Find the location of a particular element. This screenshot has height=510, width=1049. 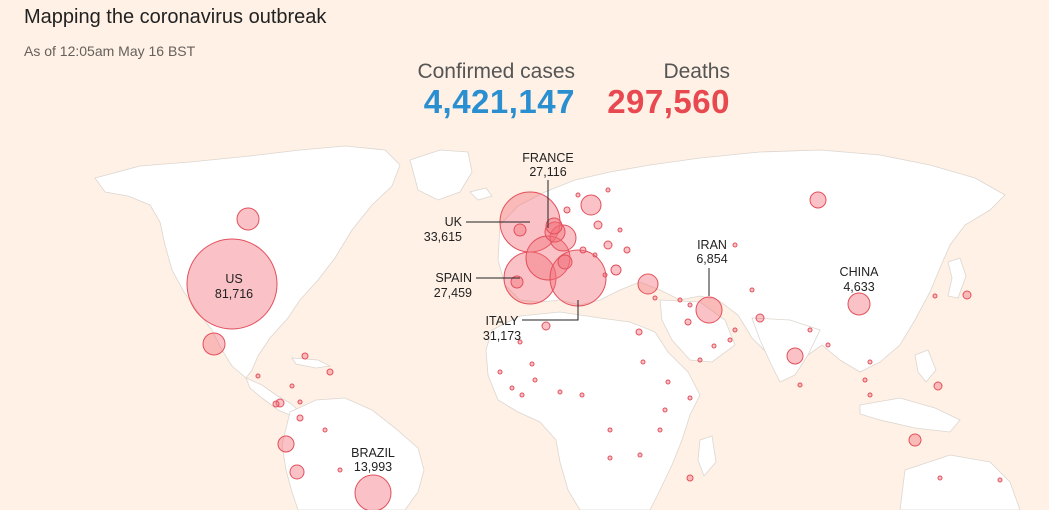

iceland-landmass is located at coordinates (481, 194).